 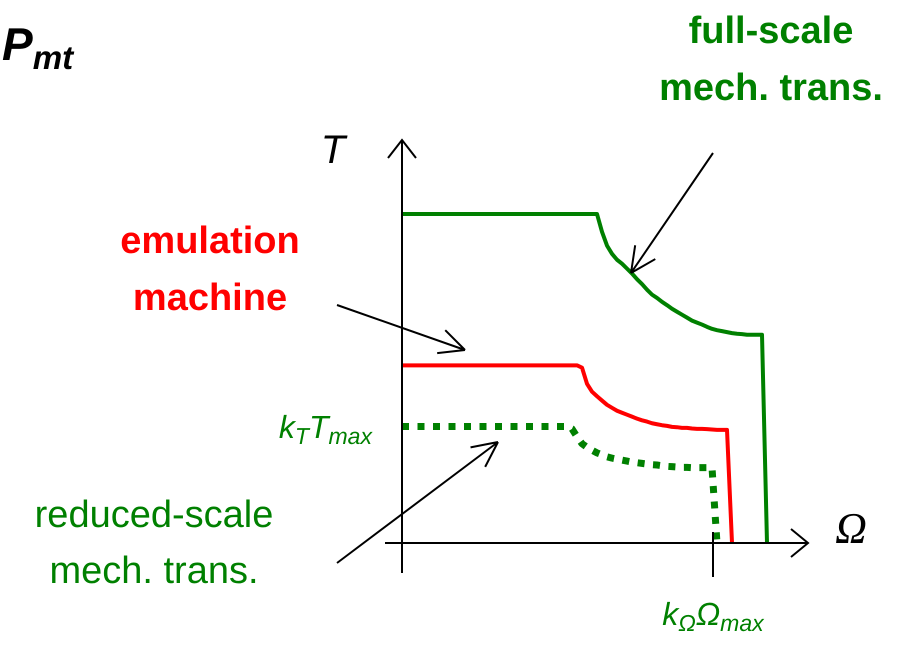 I want to click on y-axis-title: T, so click(x=334, y=150).